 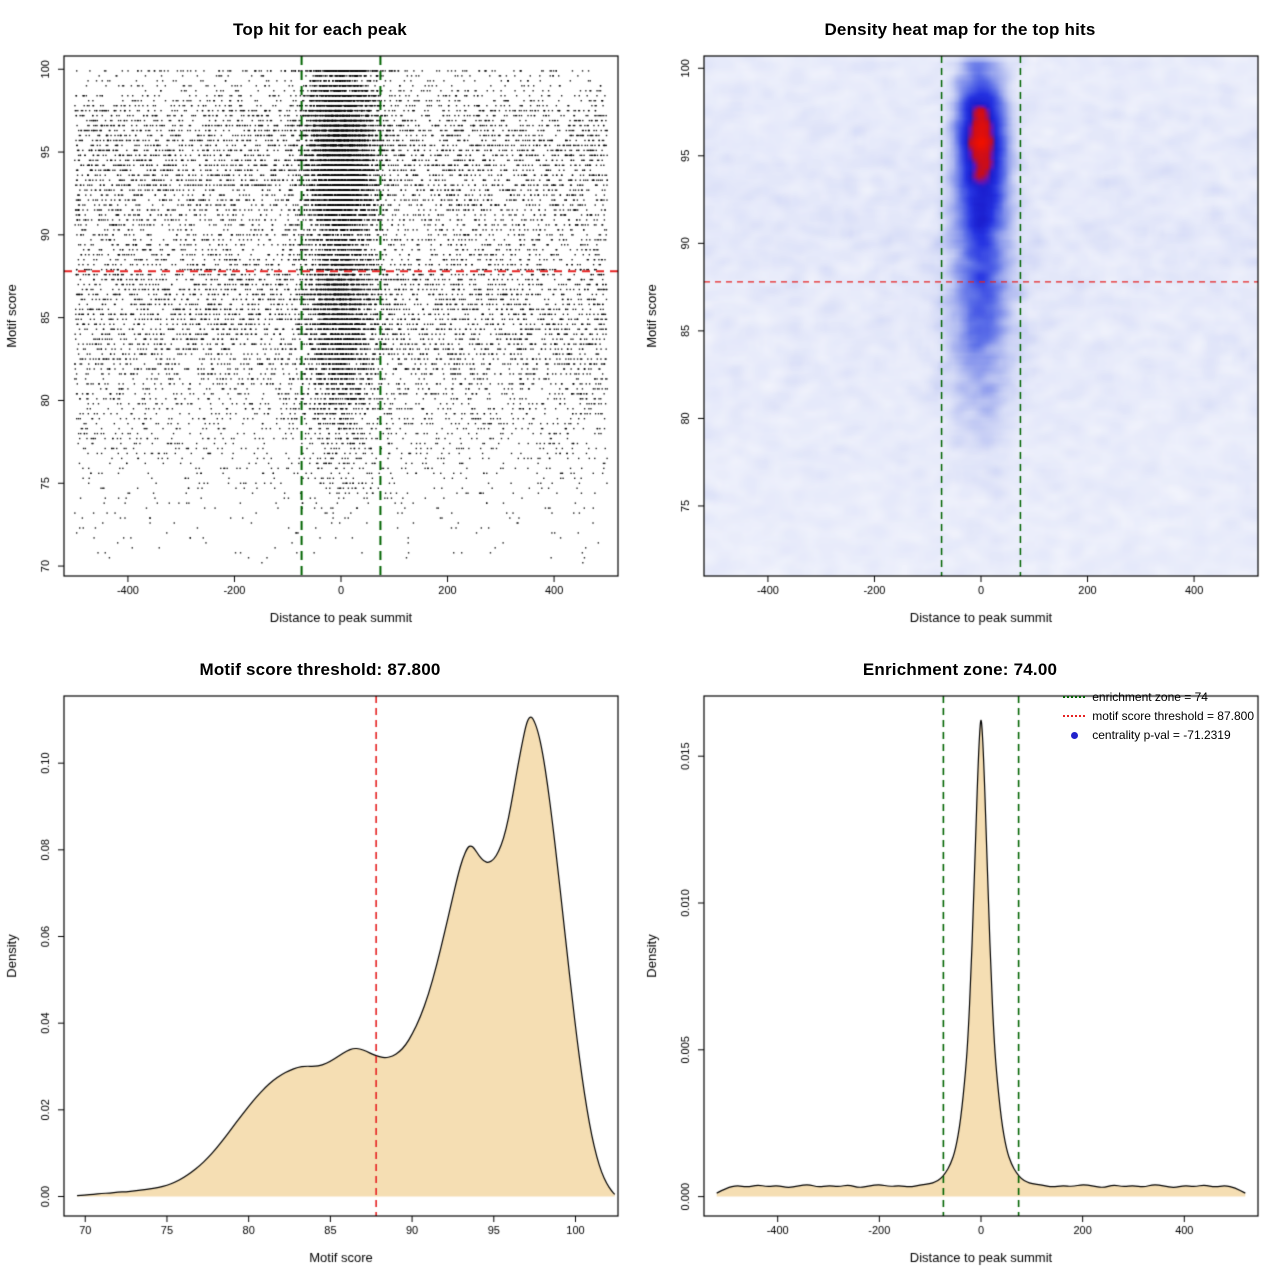 I want to click on legend-item-centrality-pval: centrality p-val = -71.2319, so click(x=1158, y=735).